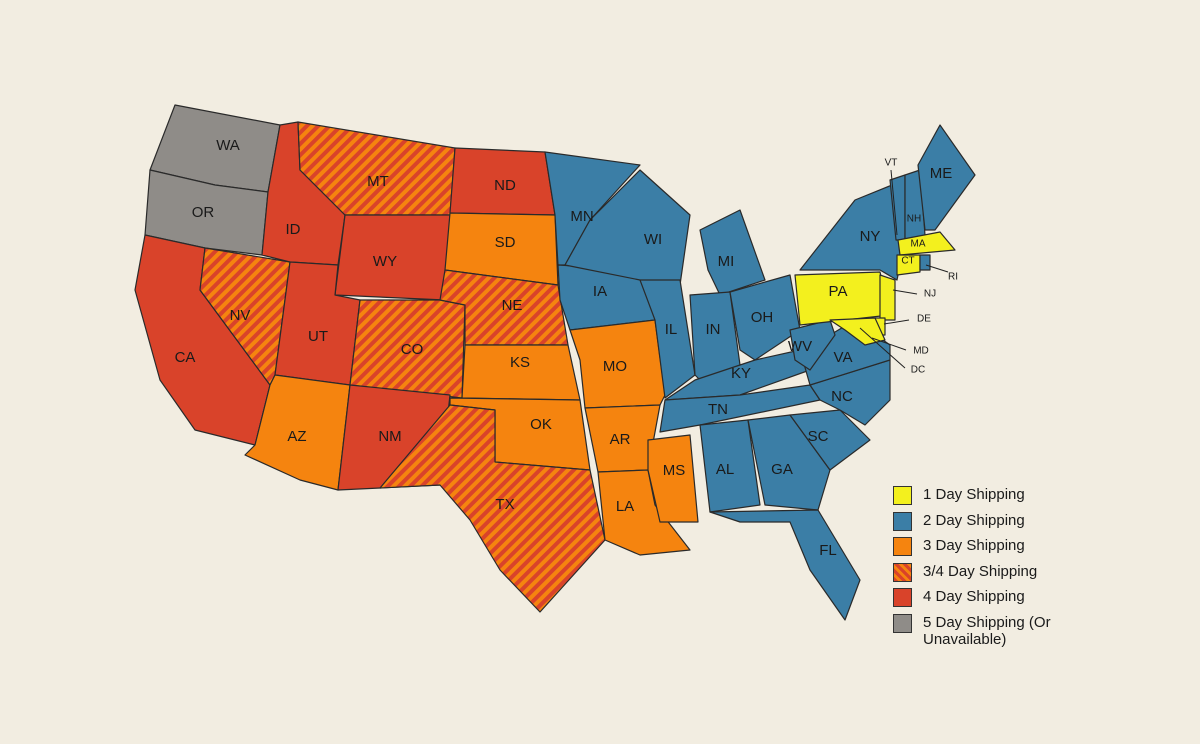  I want to click on legend-item: 5 Day Shipping (Or Unavailable), so click(983, 630).